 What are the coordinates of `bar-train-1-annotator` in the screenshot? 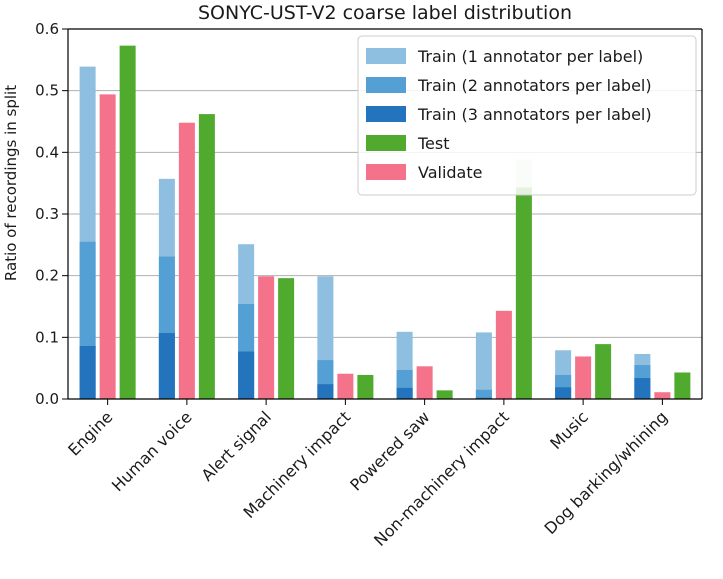 It's located at (483, 365).